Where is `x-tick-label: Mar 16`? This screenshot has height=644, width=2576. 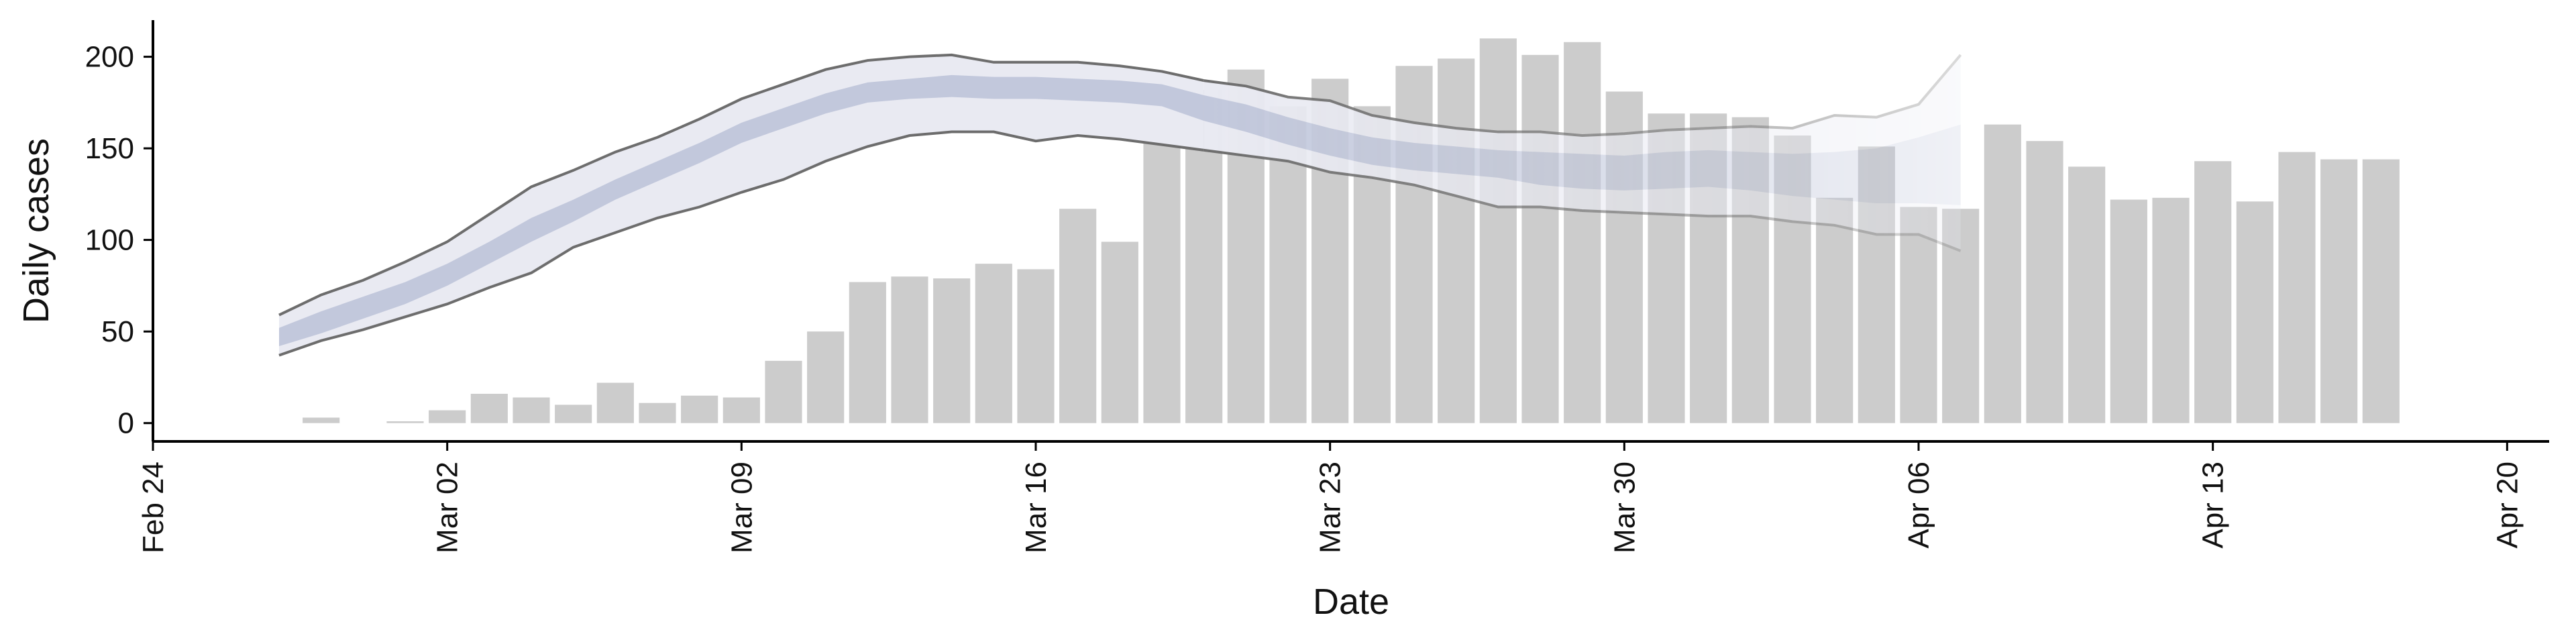 x-tick-label: Mar 16 is located at coordinates (1036, 507).